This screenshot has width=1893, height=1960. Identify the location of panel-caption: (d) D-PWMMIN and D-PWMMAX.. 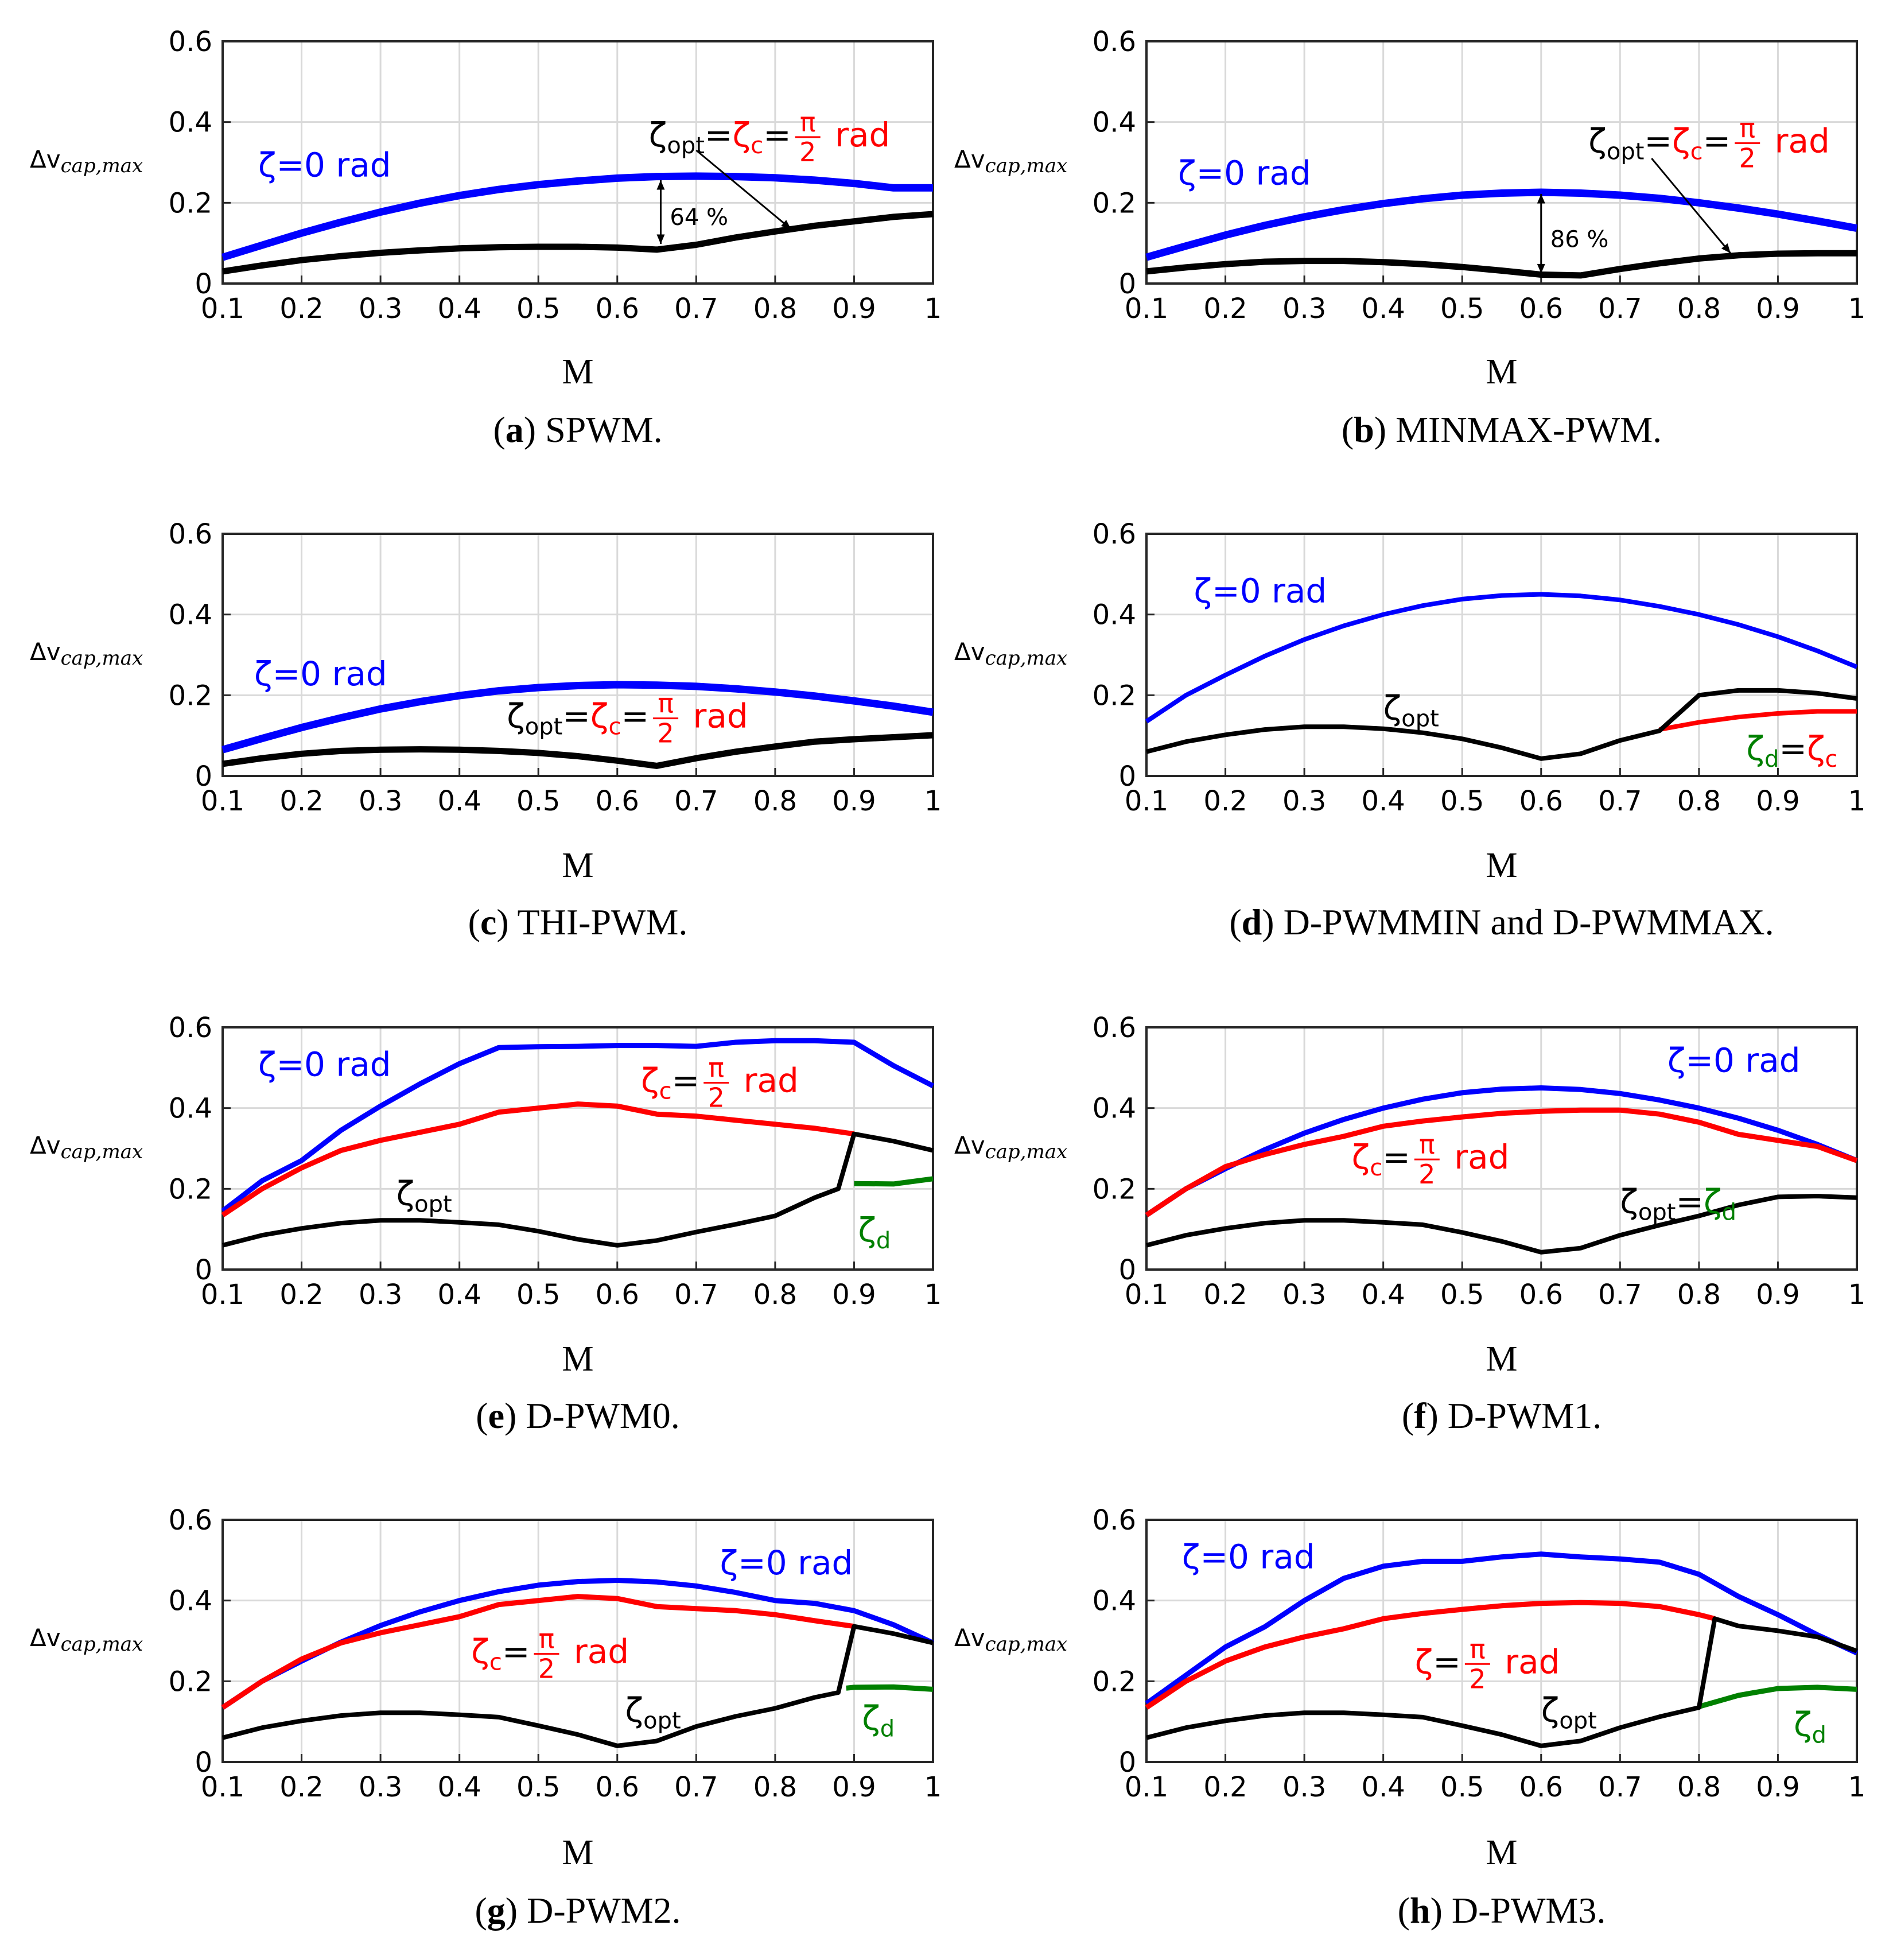
(1501, 922).